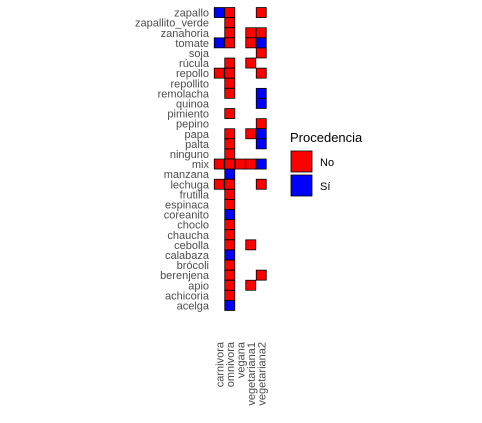  I want to click on y-tick-label: papa, so click(197, 135).